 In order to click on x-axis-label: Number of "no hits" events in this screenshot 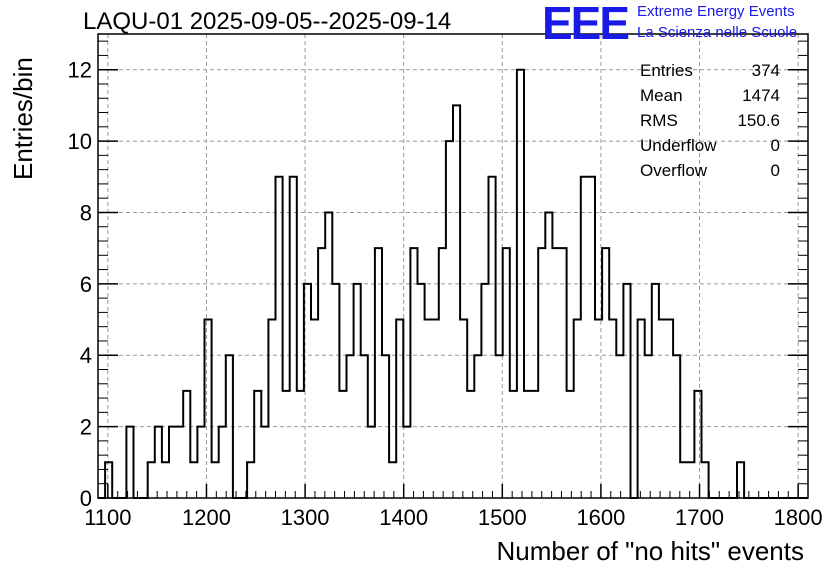, I will do `click(650, 551)`.